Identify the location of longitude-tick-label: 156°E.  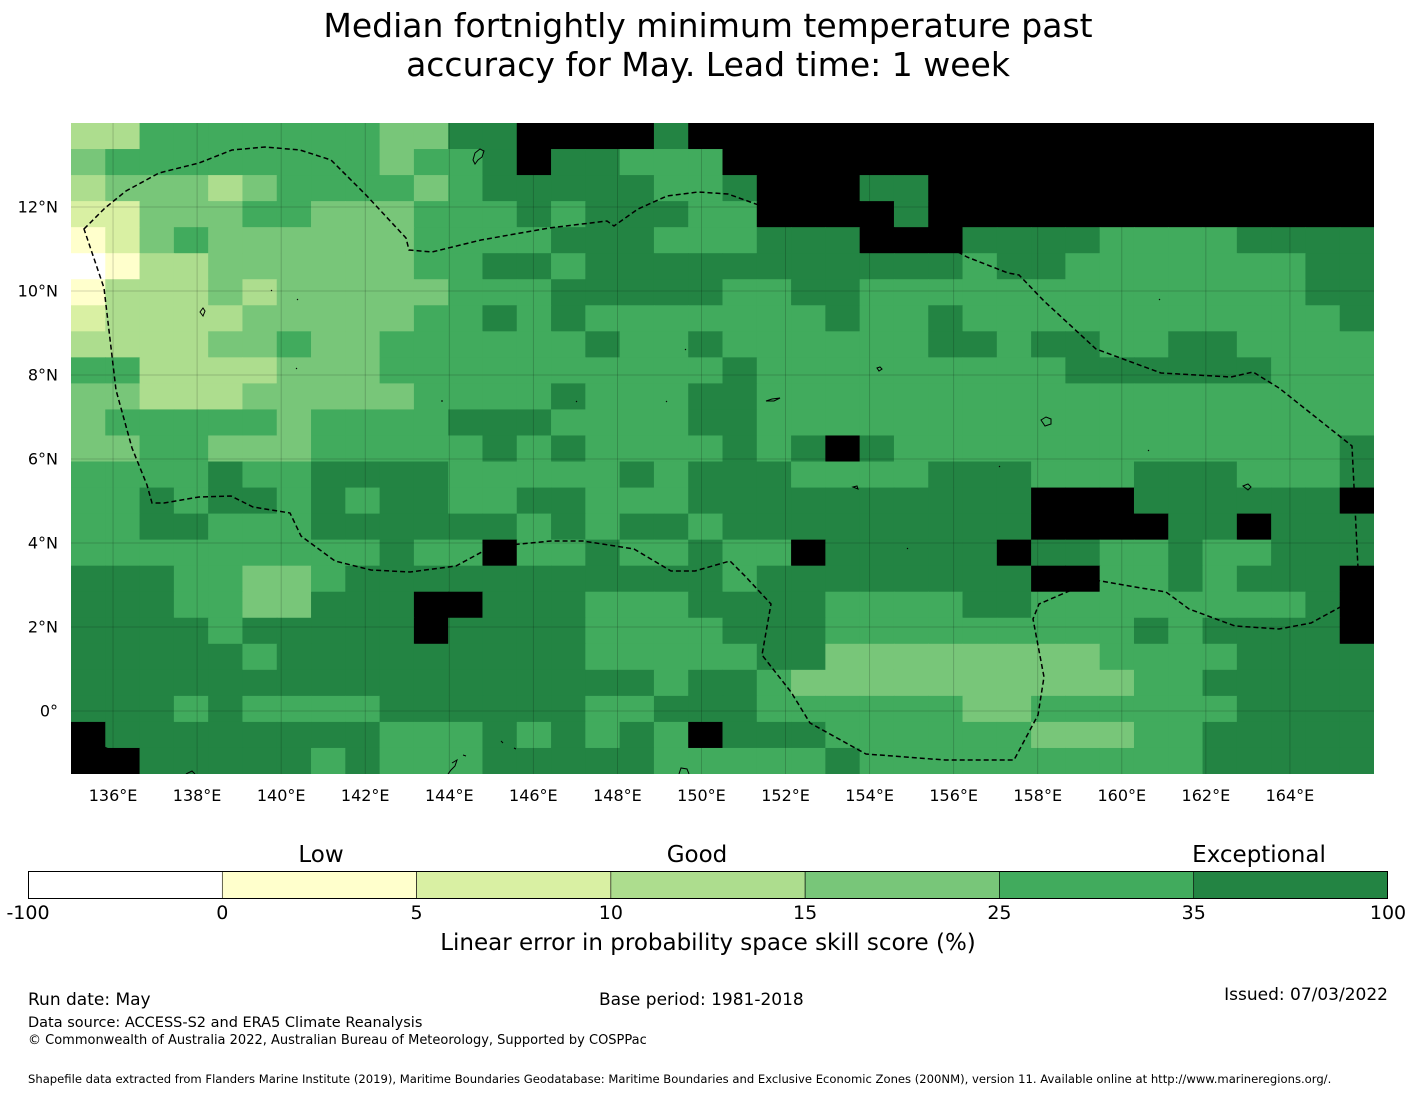
(953, 795).